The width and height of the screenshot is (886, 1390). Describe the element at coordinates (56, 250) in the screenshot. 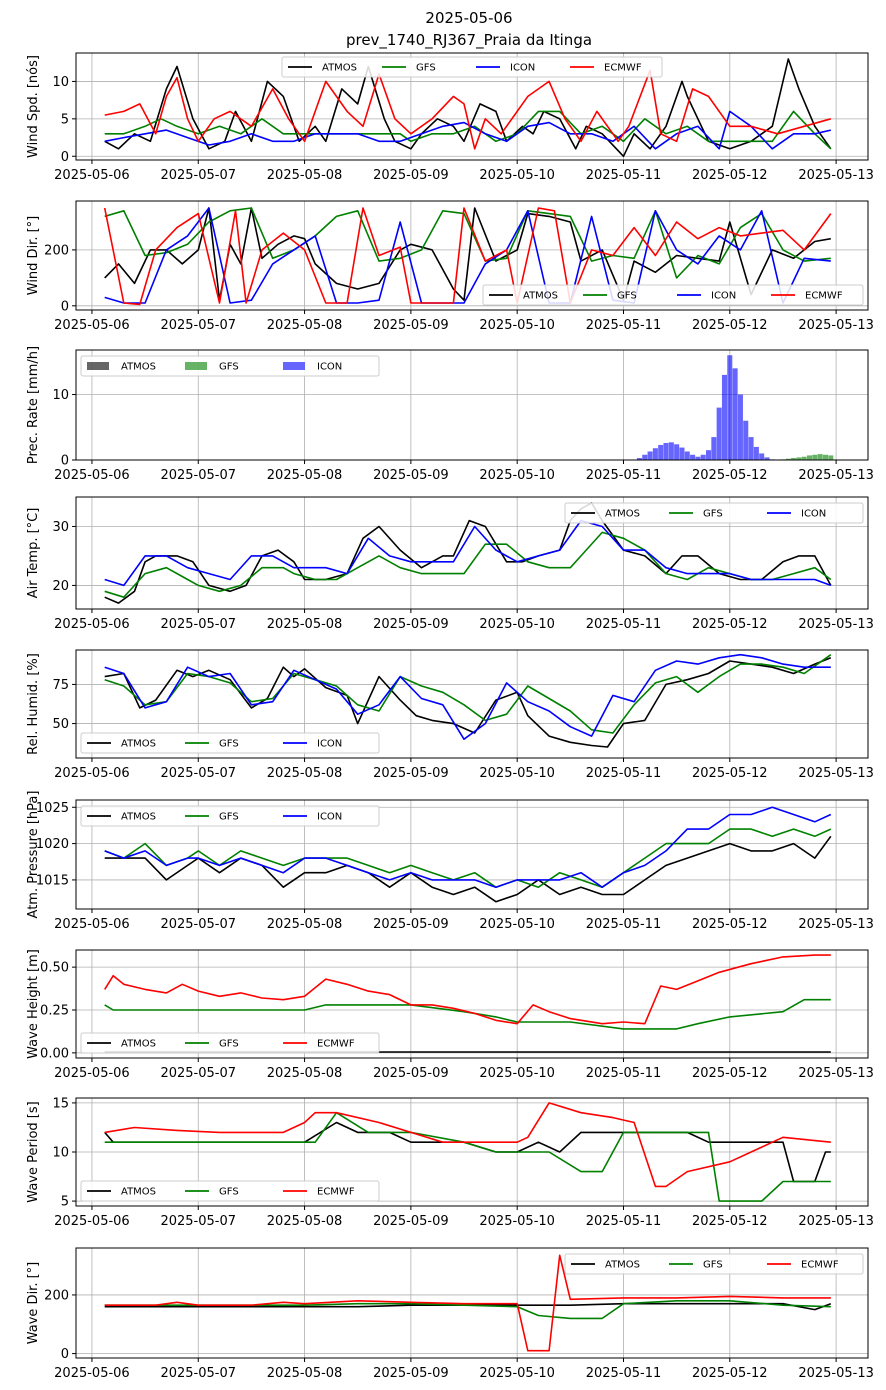

I see `y-tick-label: 200` at that location.